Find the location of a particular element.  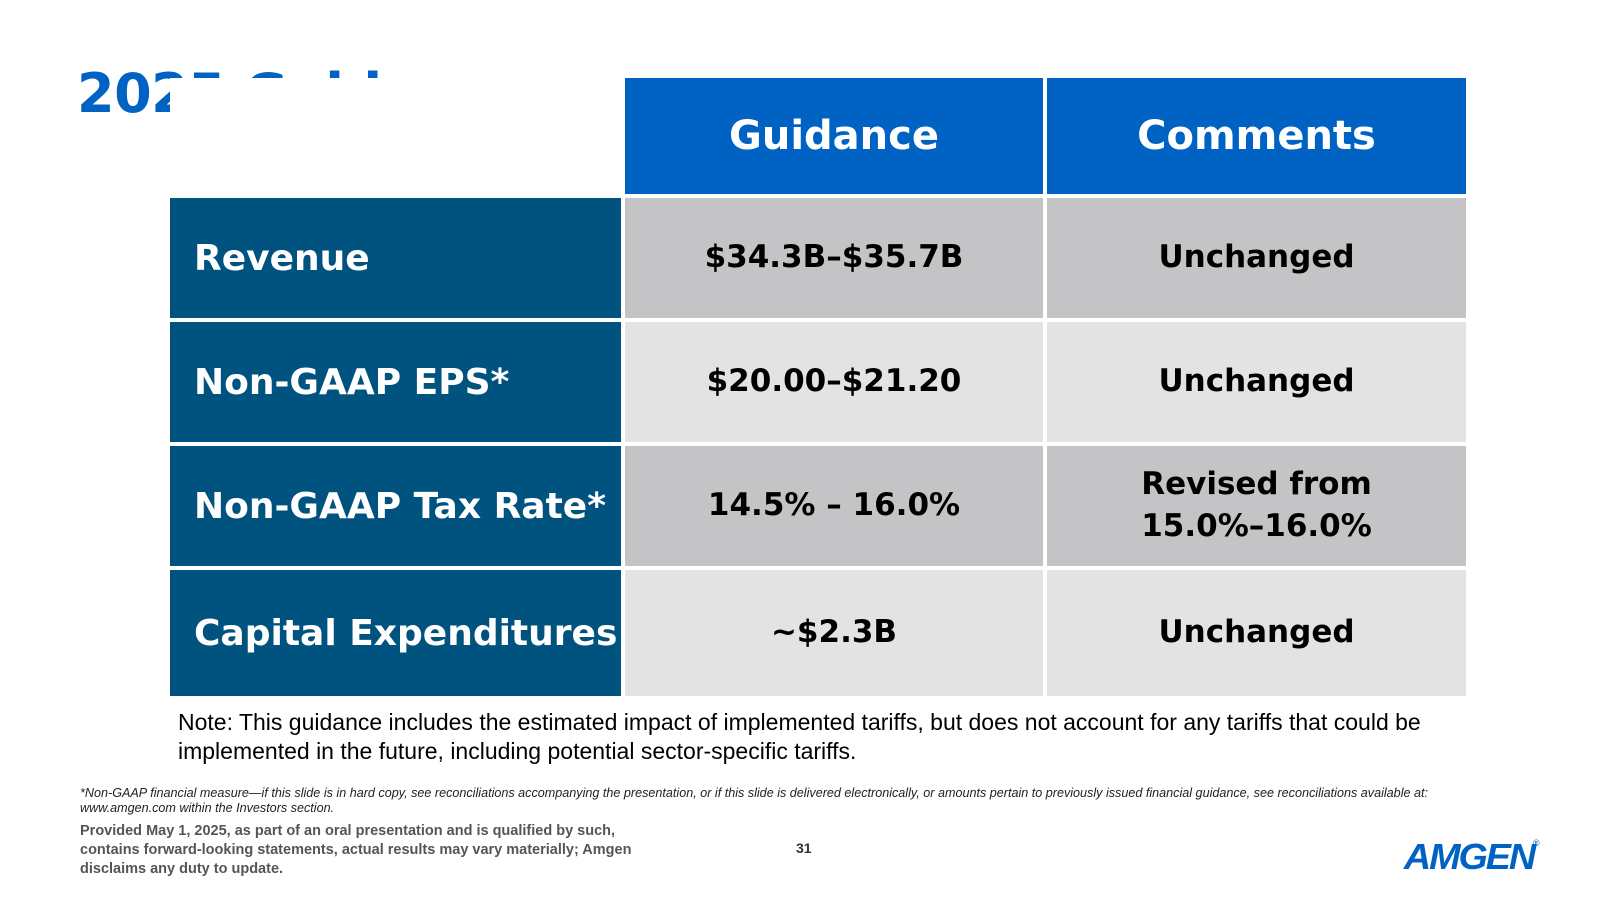

logo-wordmark: AMGEN is located at coordinates (1469, 856).